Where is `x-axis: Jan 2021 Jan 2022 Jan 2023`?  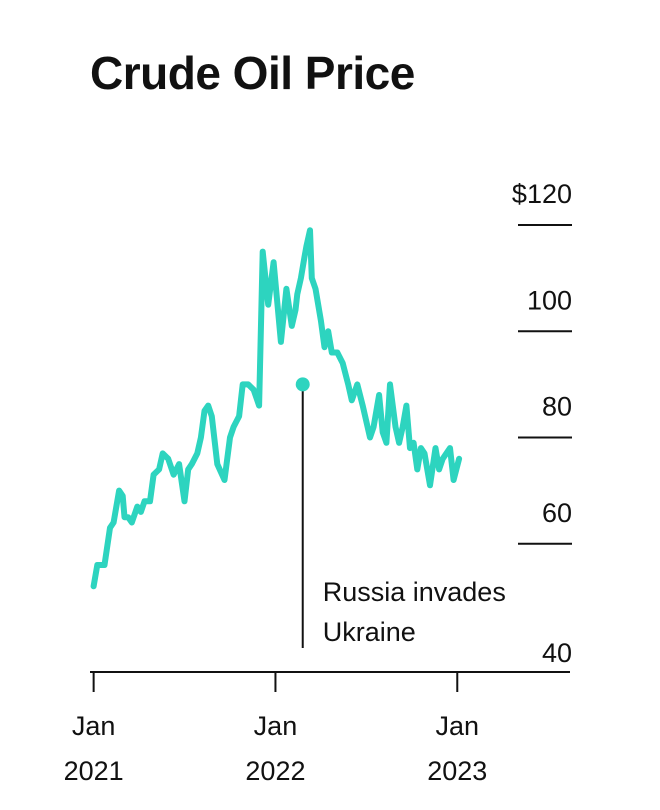 x-axis: Jan 2021 Jan 2022 Jan 2023 is located at coordinates (275, 729).